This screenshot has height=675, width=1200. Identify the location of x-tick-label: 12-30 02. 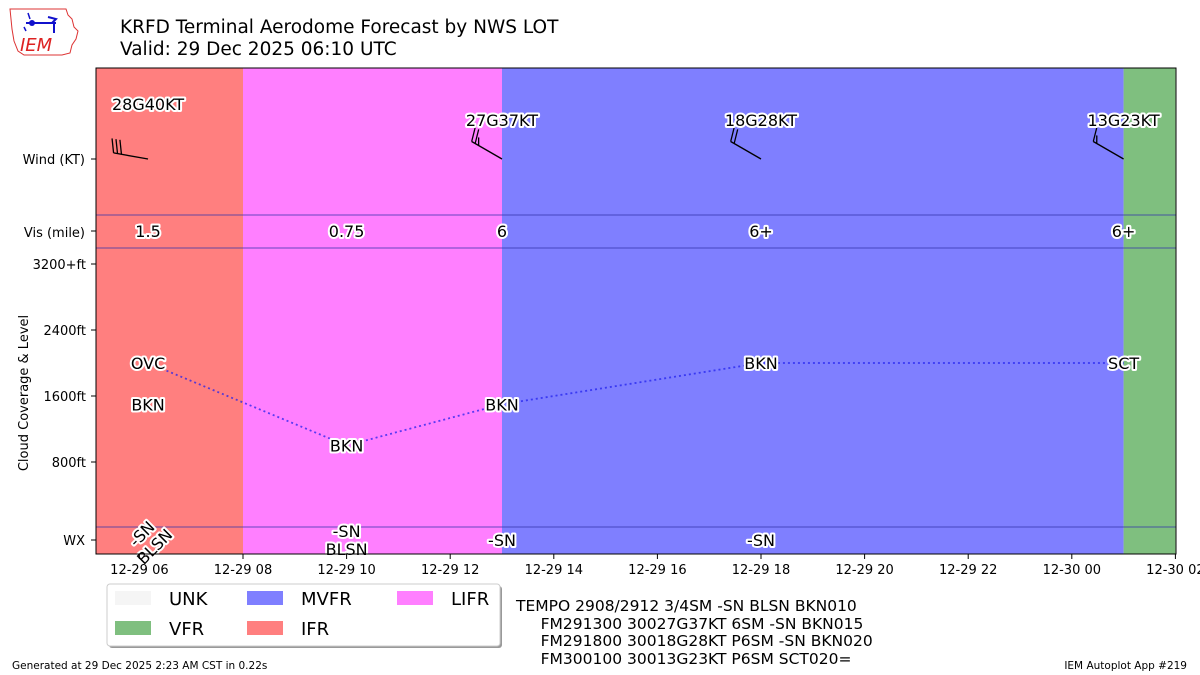
(1173, 570).